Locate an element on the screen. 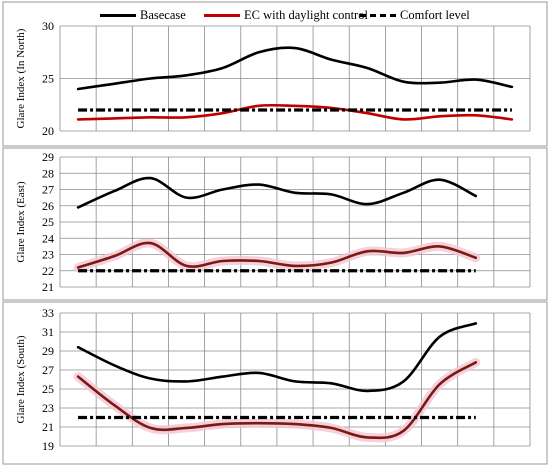 This screenshot has width=550, height=471. y-tick-label: 31 is located at coordinates (48, 332).